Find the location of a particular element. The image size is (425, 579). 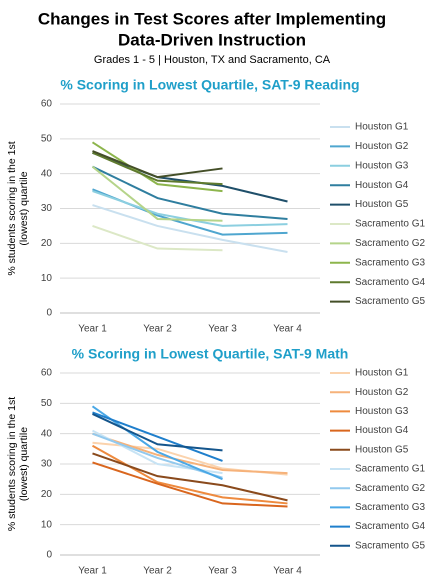

page-title: Data-Driven Instruction is located at coordinates (212, 39).